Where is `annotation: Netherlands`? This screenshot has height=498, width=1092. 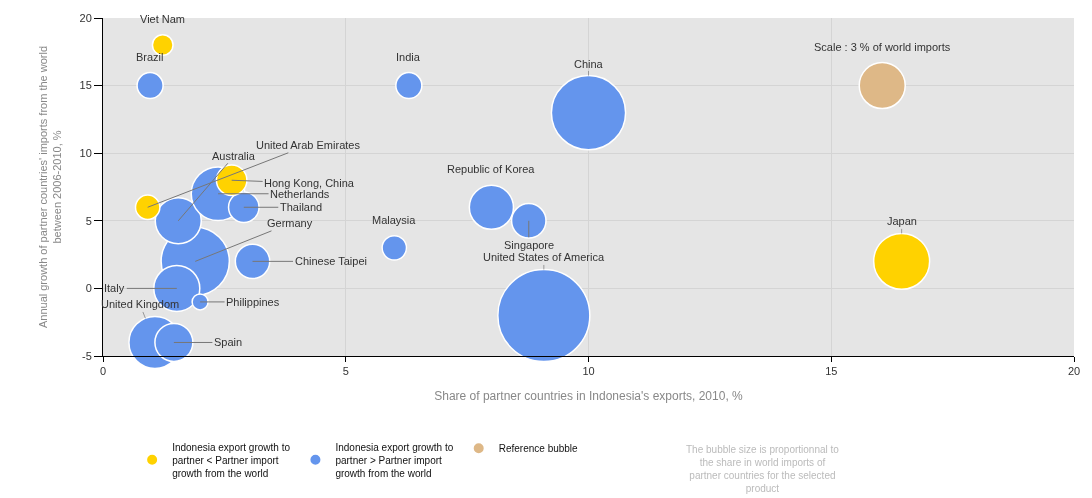 annotation: Netherlands is located at coordinates (300, 194).